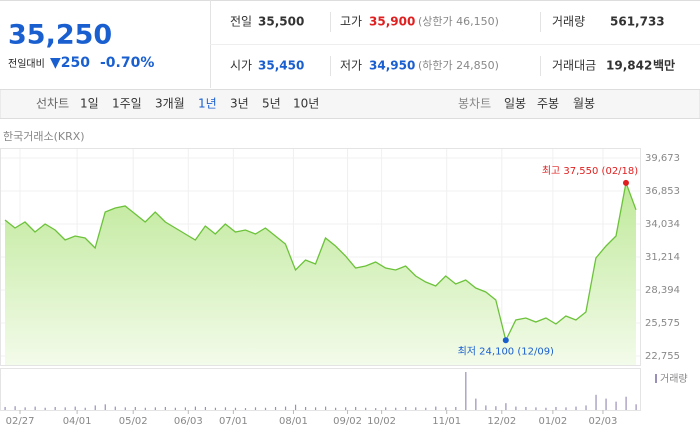  What do you see at coordinates (506, 351) in the screenshot?
I see `annotation: 최저 24,100 (12/09)` at bounding box center [506, 351].